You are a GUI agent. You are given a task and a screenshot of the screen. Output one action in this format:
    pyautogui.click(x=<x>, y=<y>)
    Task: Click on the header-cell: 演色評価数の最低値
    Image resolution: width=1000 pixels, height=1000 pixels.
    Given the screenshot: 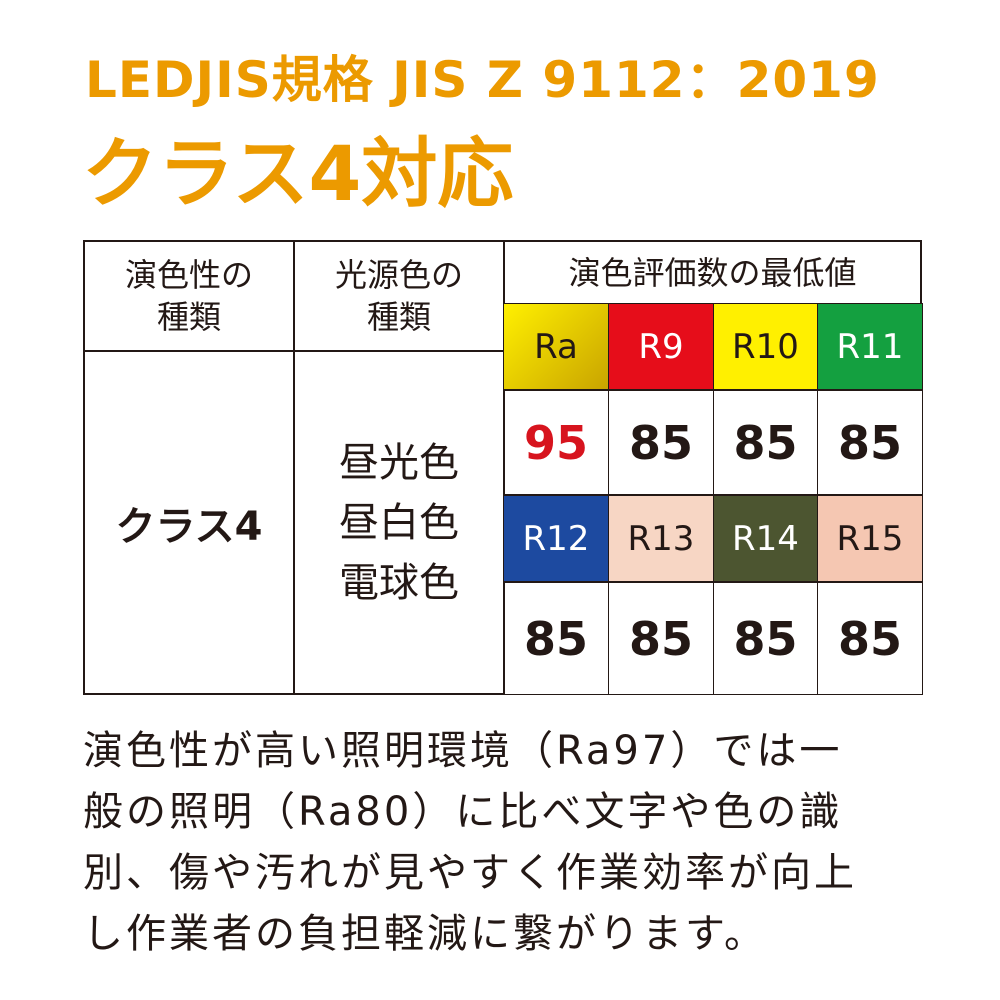 What is the action you would take?
    pyautogui.click(x=712, y=272)
    